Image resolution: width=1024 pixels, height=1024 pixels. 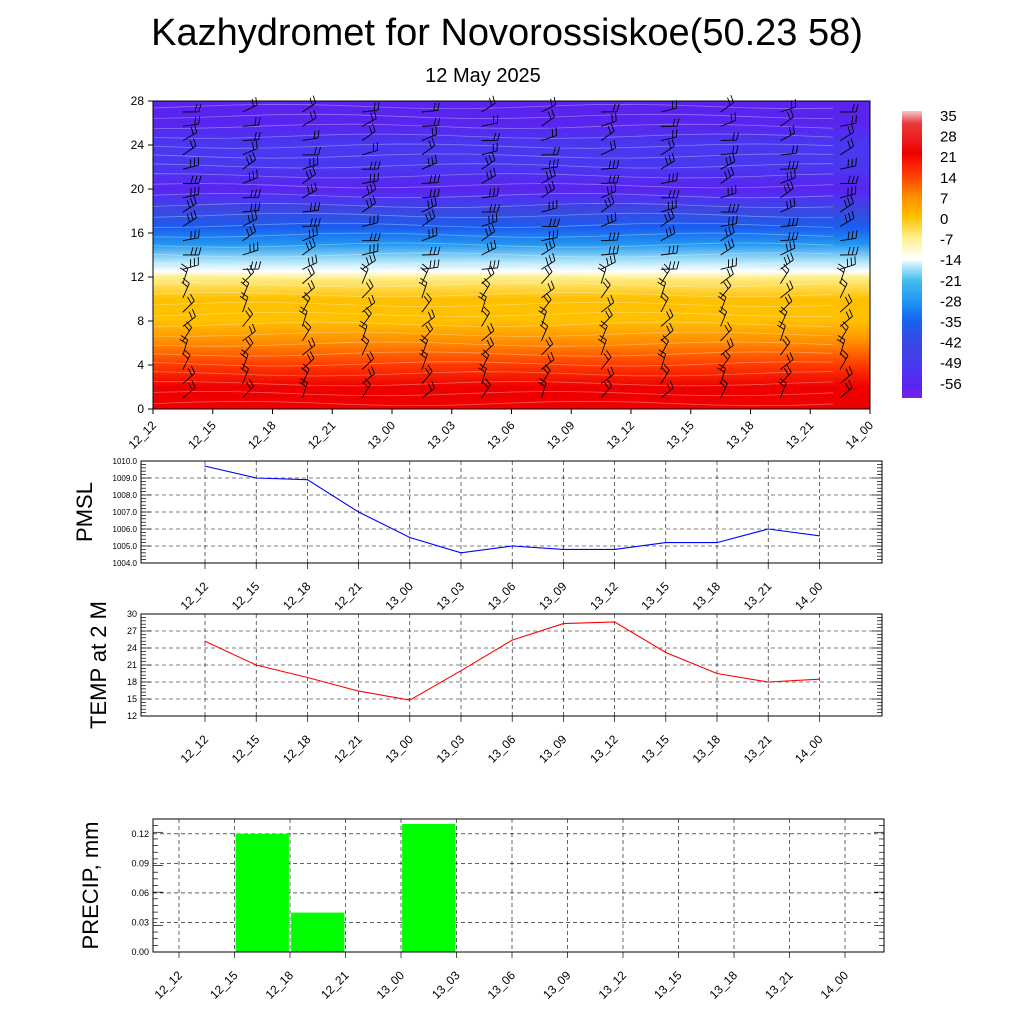 What do you see at coordinates (951, 343) in the screenshot?
I see `colorbar-label: -42` at bounding box center [951, 343].